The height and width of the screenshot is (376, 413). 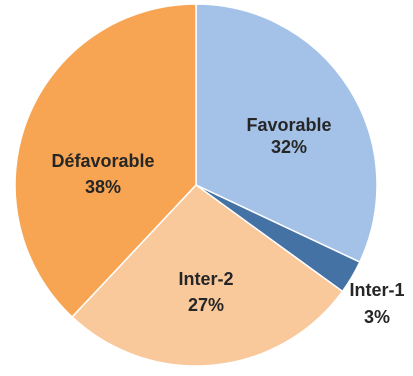 I want to click on slice-label-inter-1: Inter-1, so click(x=376, y=290).